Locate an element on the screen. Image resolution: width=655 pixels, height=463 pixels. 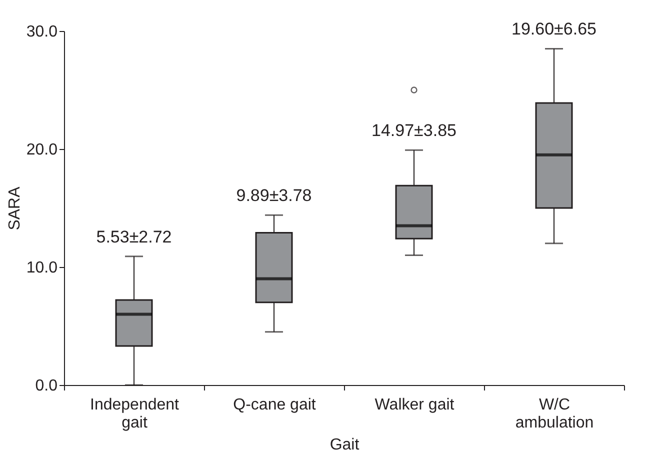
y-tick-label: 30.0 is located at coordinates (42, 32).